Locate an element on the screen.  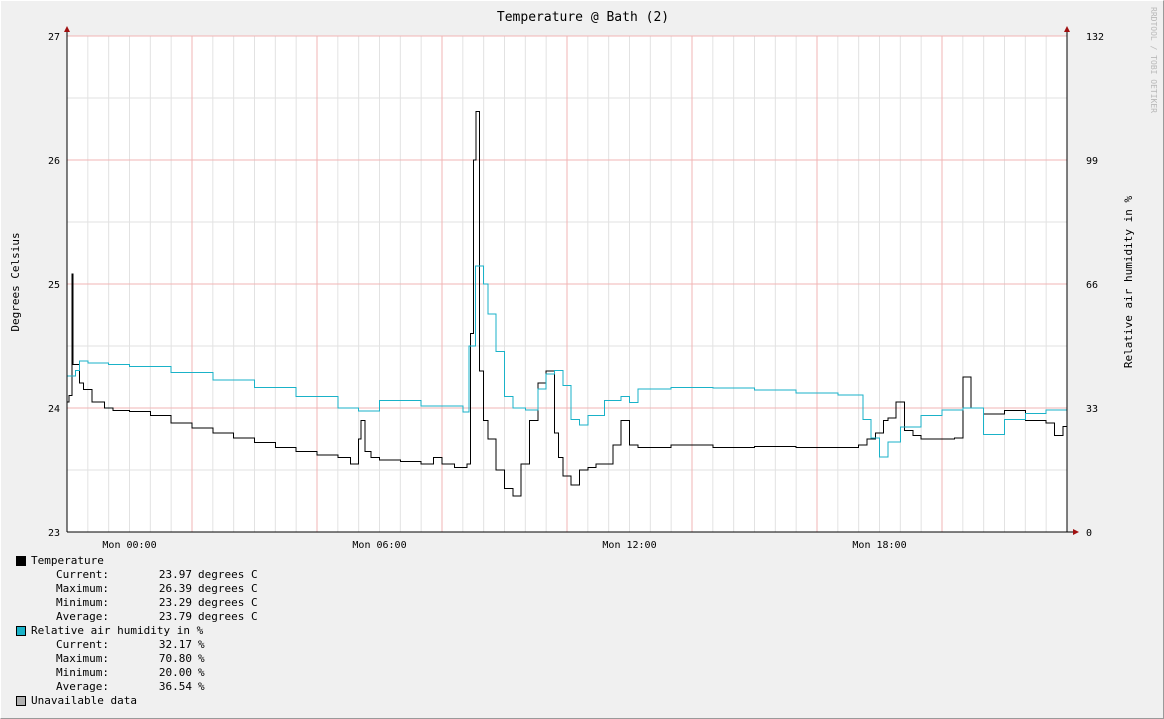
stat-row: Current: 23.97 degrees C is located at coordinates (137, 575).